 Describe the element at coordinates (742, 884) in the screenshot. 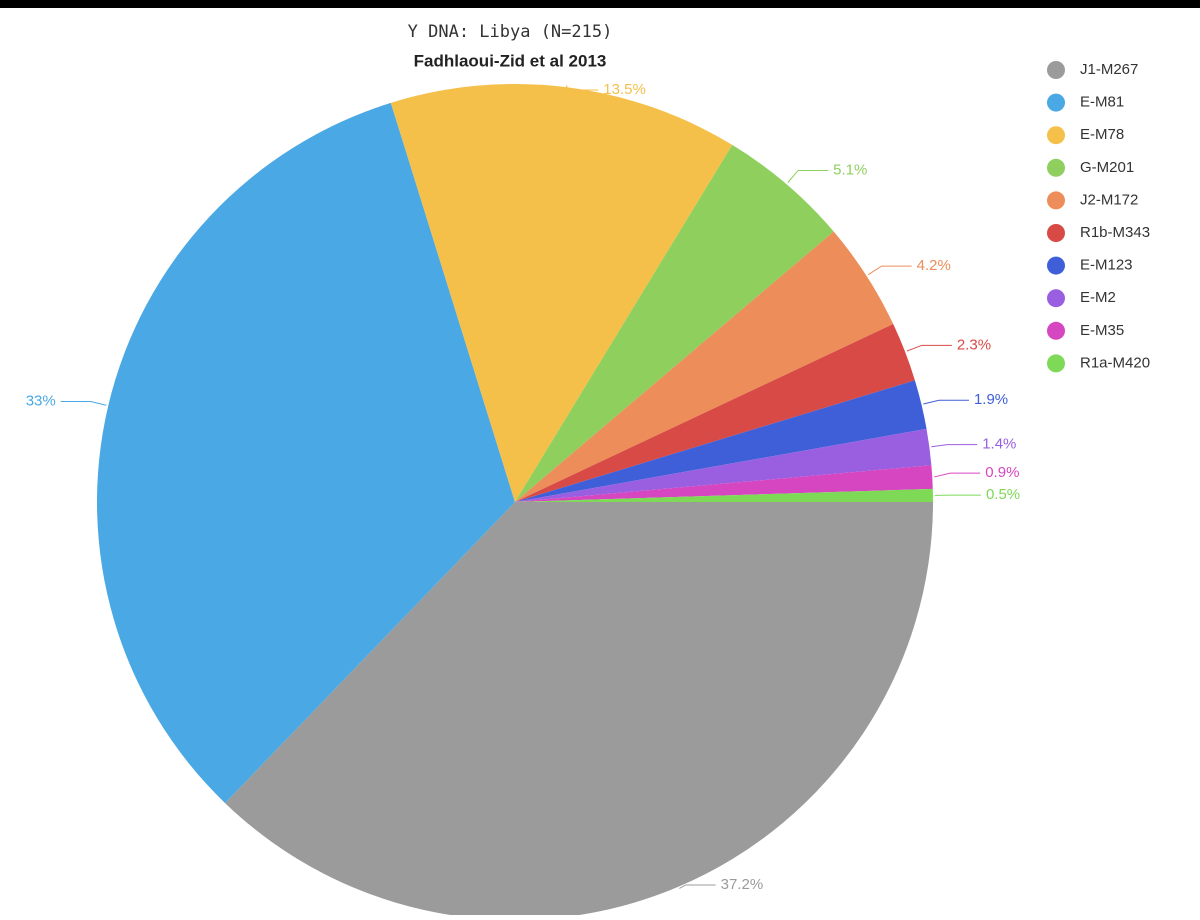

I see `slice-label: 37.2%` at that location.